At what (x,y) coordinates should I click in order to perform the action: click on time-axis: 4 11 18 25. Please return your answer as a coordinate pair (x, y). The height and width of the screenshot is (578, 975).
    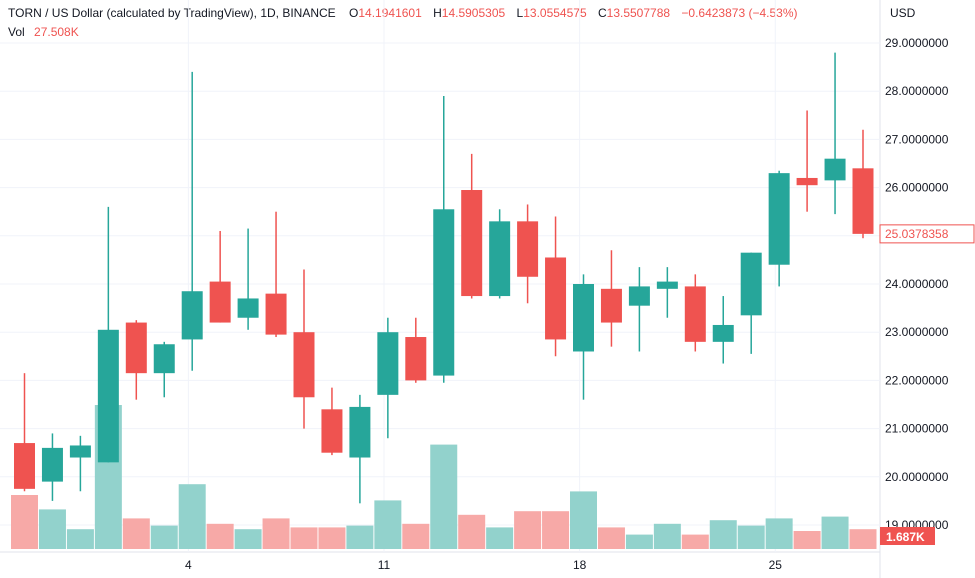
    Looking at the image, I should click on (483, 565).